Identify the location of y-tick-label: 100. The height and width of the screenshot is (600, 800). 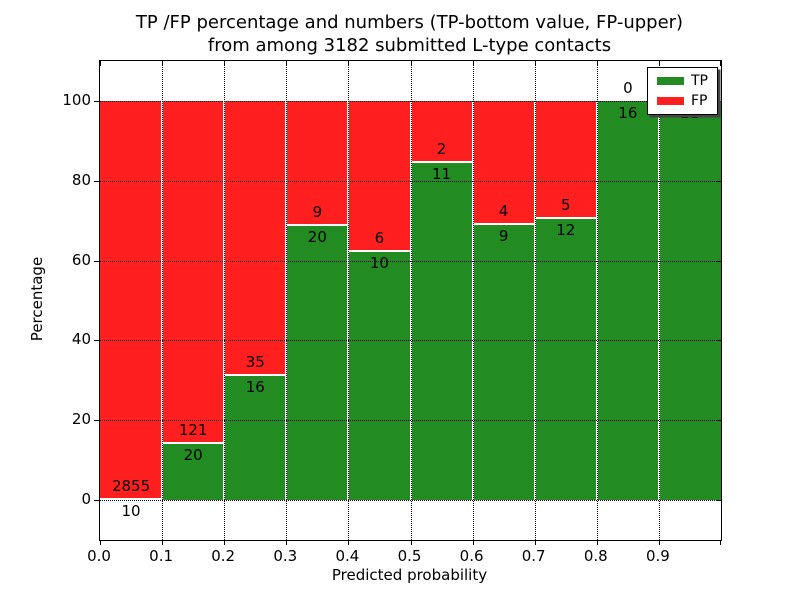
(76, 99).